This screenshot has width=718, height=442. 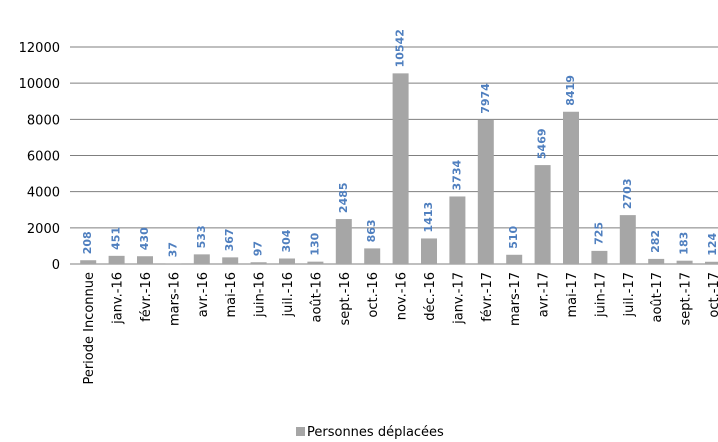 I want to click on x-tick-label: avr.-16, so click(x=203, y=294).